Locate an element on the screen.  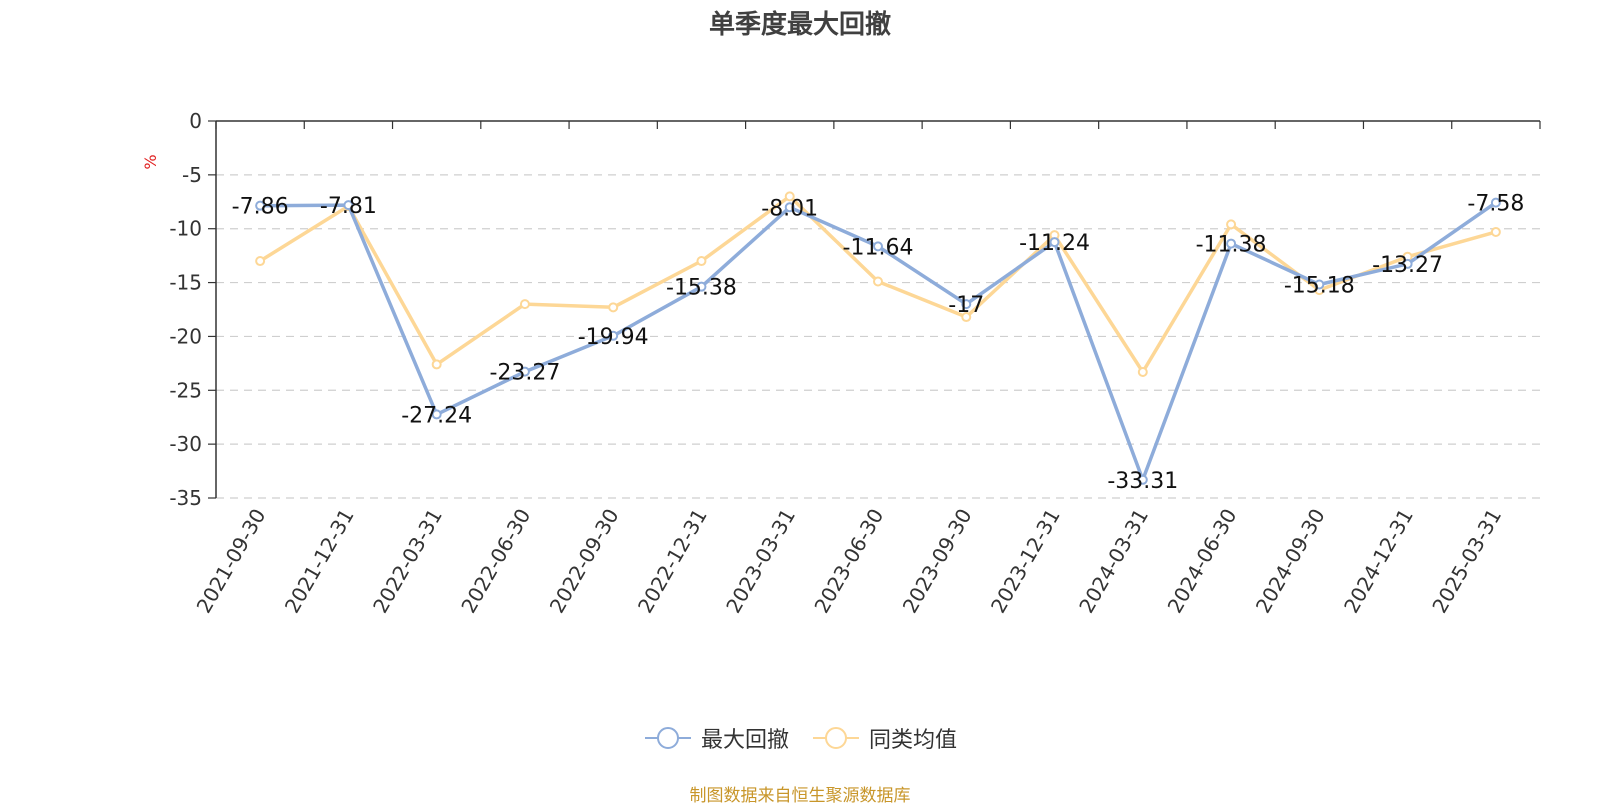
data-label: -7.58 is located at coordinates (1495, 204).